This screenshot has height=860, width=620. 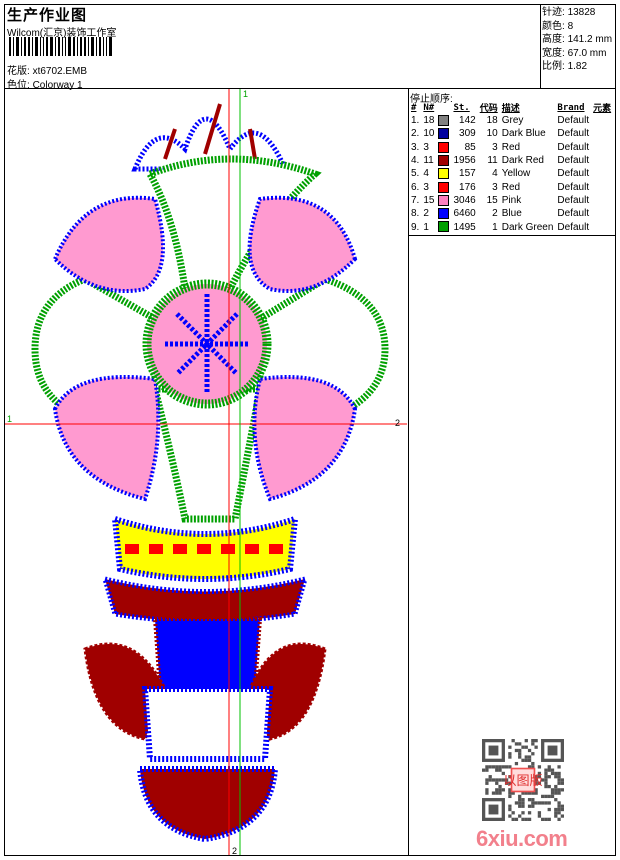 What do you see at coordinates (47, 15) in the screenshot?
I see `page-title: 生产作业图` at bounding box center [47, 15].